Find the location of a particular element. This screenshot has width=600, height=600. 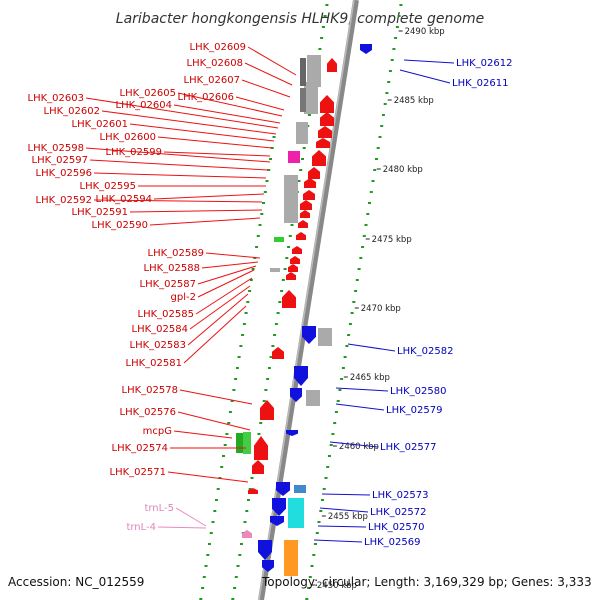

tick-label: 2470 kbp is located at coordinates (381, 309).